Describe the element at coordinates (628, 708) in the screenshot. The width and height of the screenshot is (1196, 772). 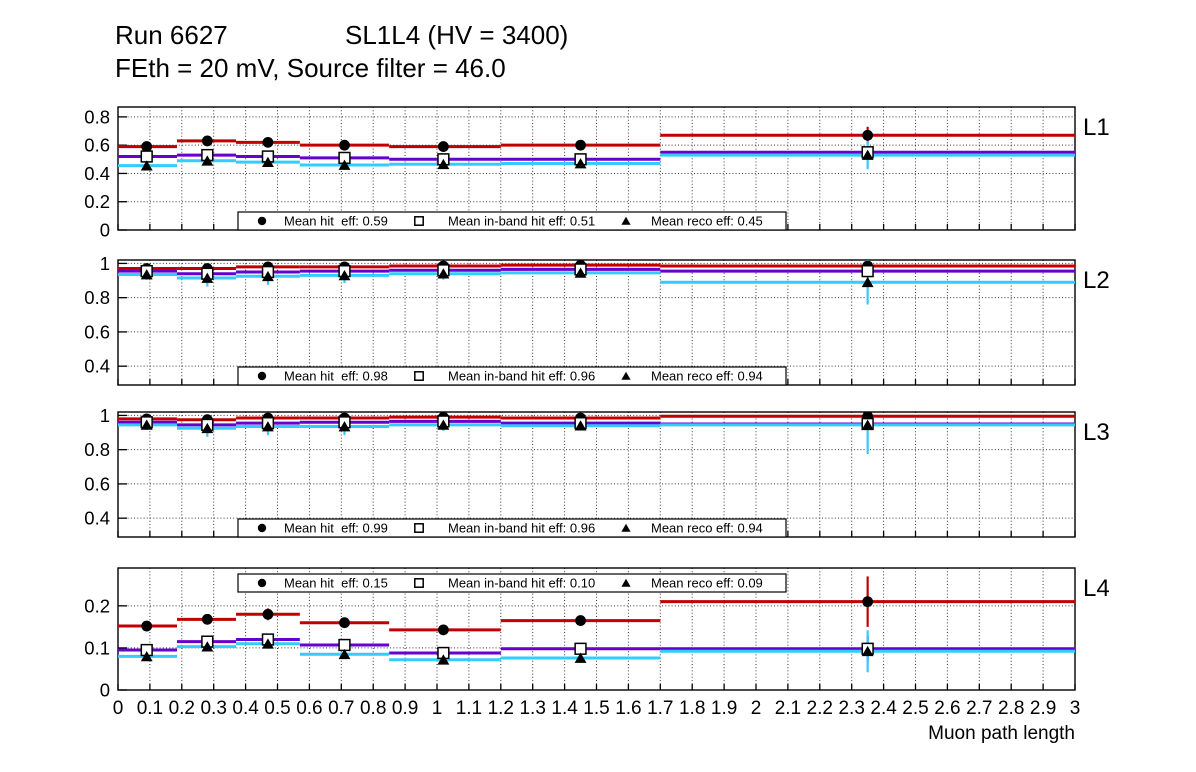
I see `x-tick-label: 1.6` at that location.